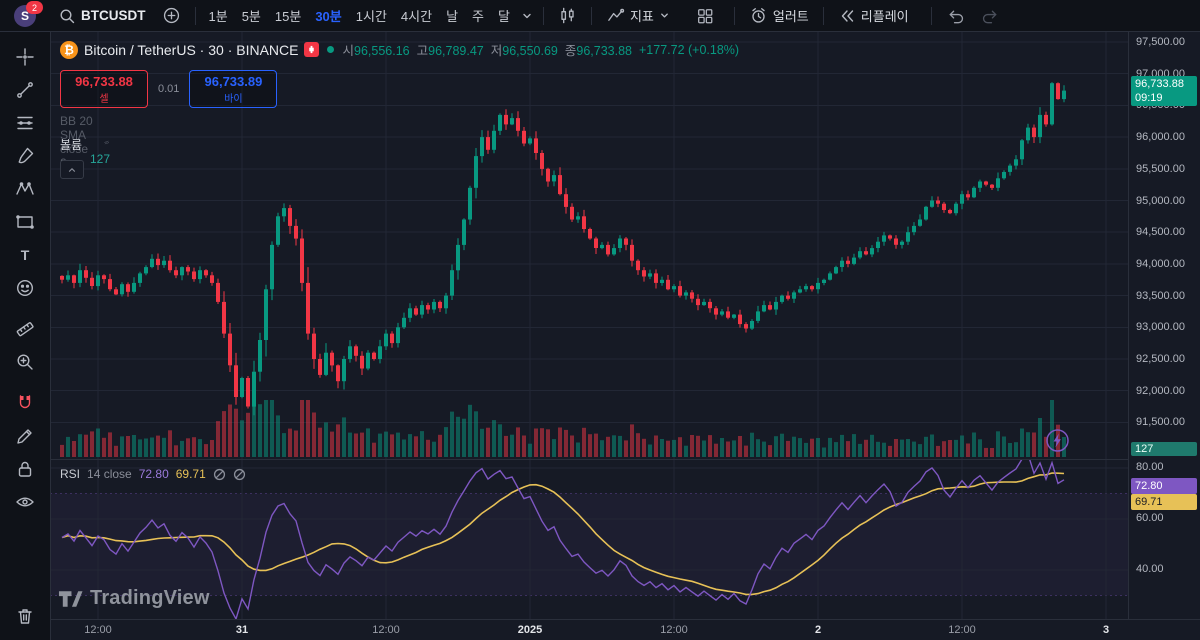  Describe the element at coordinates (25, 501) in the screenshot. I see `hide-drawings-icon` at that location.